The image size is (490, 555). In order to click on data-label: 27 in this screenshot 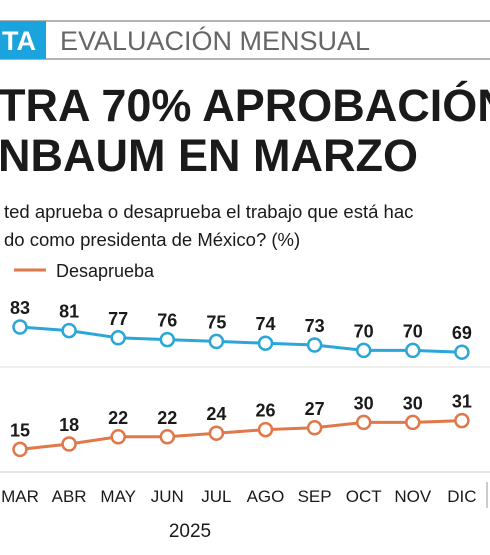, I will do `click(315, 409)`.